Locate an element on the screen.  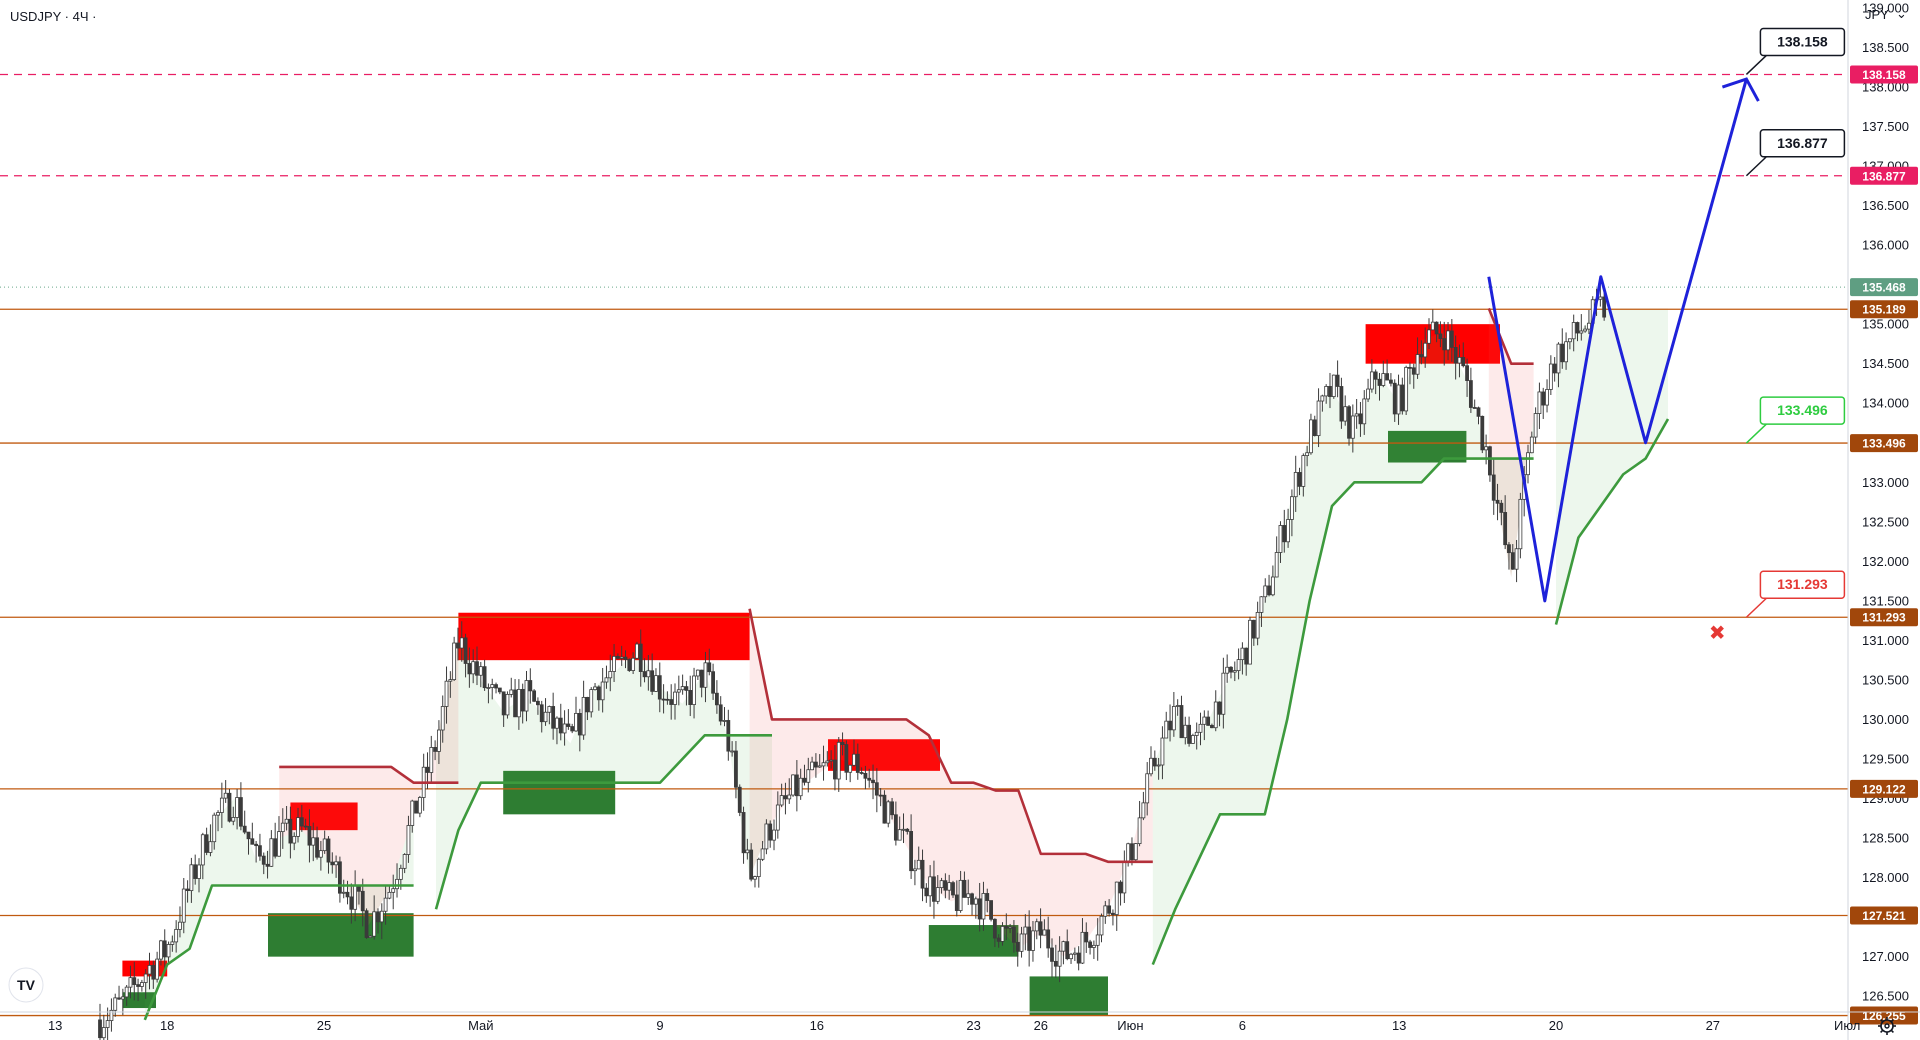
supertrend-up-line is located at coordinates (603, 821).